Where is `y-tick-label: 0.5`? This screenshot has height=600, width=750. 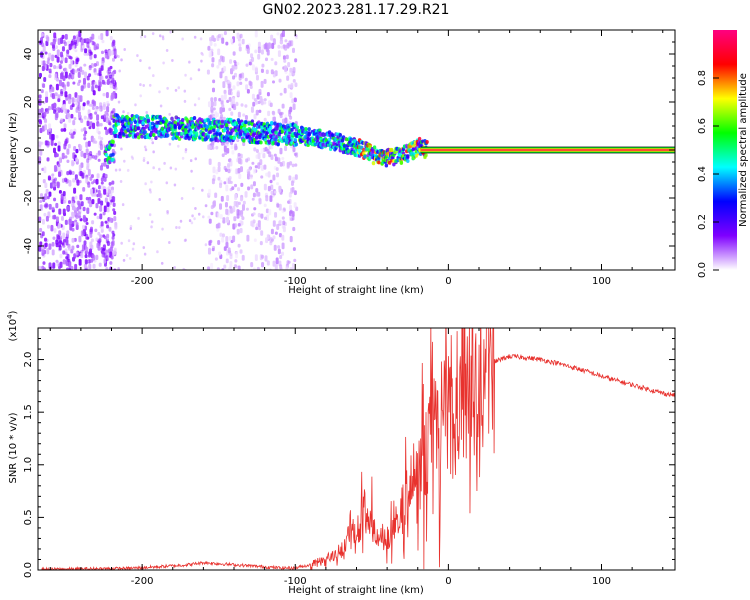
y-tick-label: 0.5 is located at coordinates (28, 517).